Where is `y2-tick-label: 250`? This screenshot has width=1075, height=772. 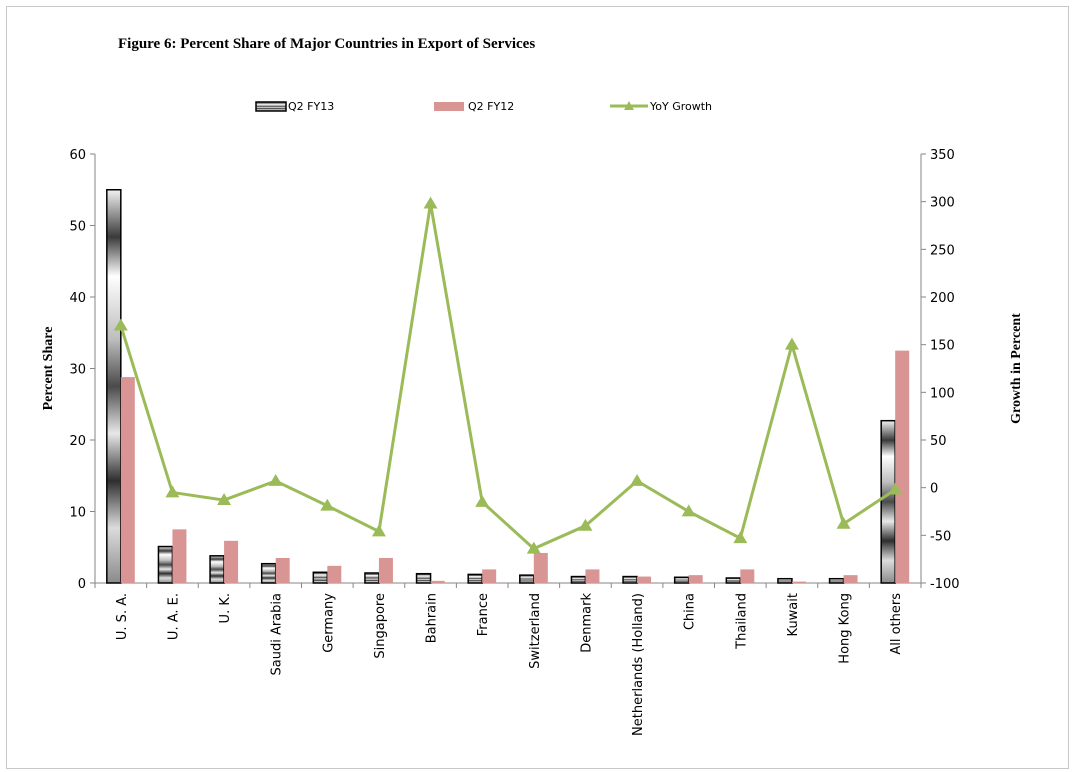 y2-tick-label: 250 is located at coordinates (942, 250).